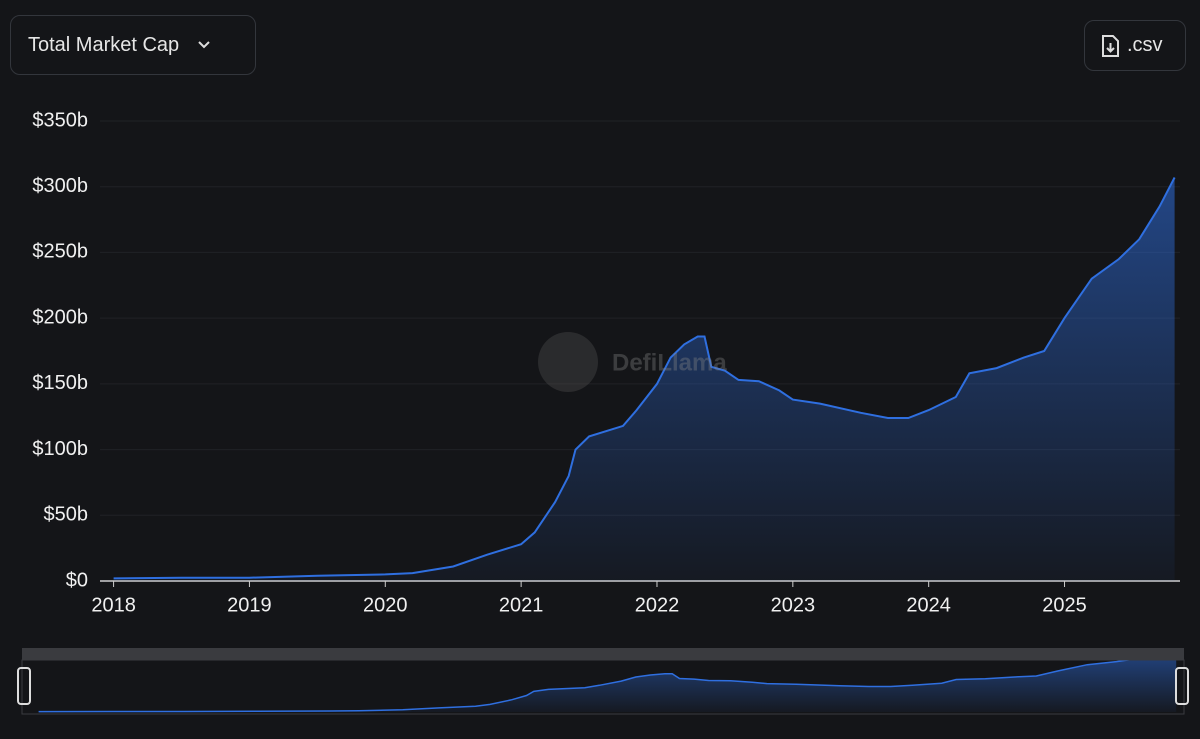  Describe the element at coordinates (60, 449) in the screenshot. I see `y-tick-label: $100b` at that location.